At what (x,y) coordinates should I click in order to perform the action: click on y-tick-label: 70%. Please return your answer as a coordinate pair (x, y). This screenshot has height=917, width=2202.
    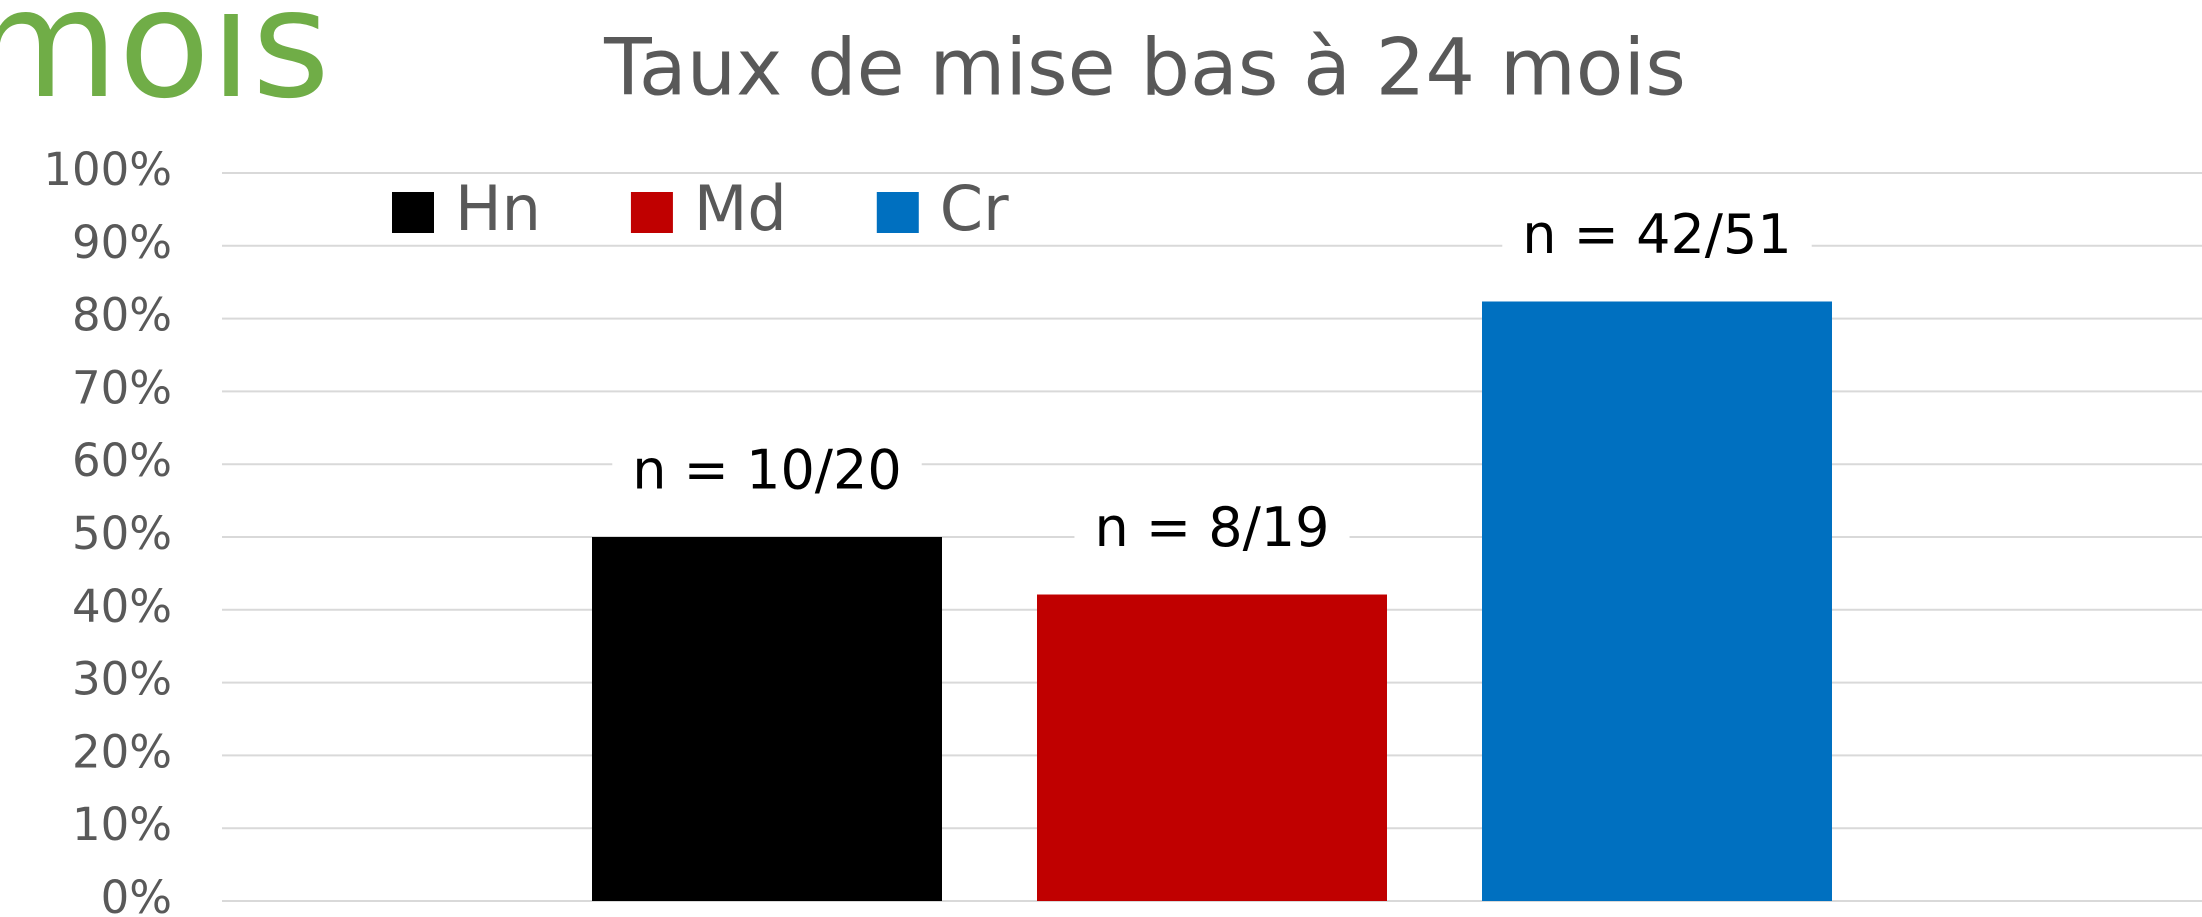
    Looking at the image, I should click on (122, 387).